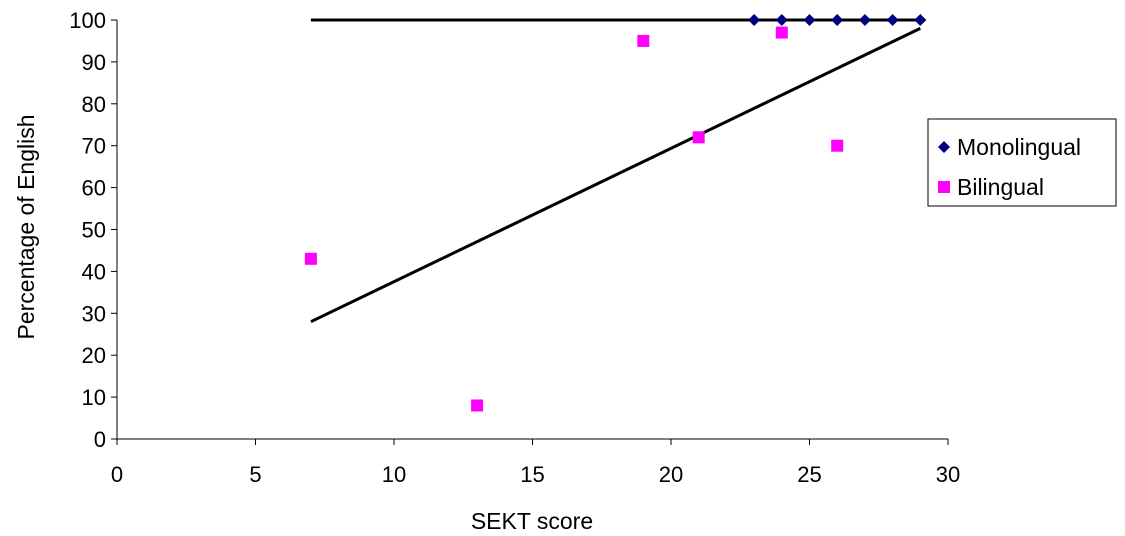 This screenshot has width=1125, height=536. I want to click on x-tick-label: 25, so click(809, 474).